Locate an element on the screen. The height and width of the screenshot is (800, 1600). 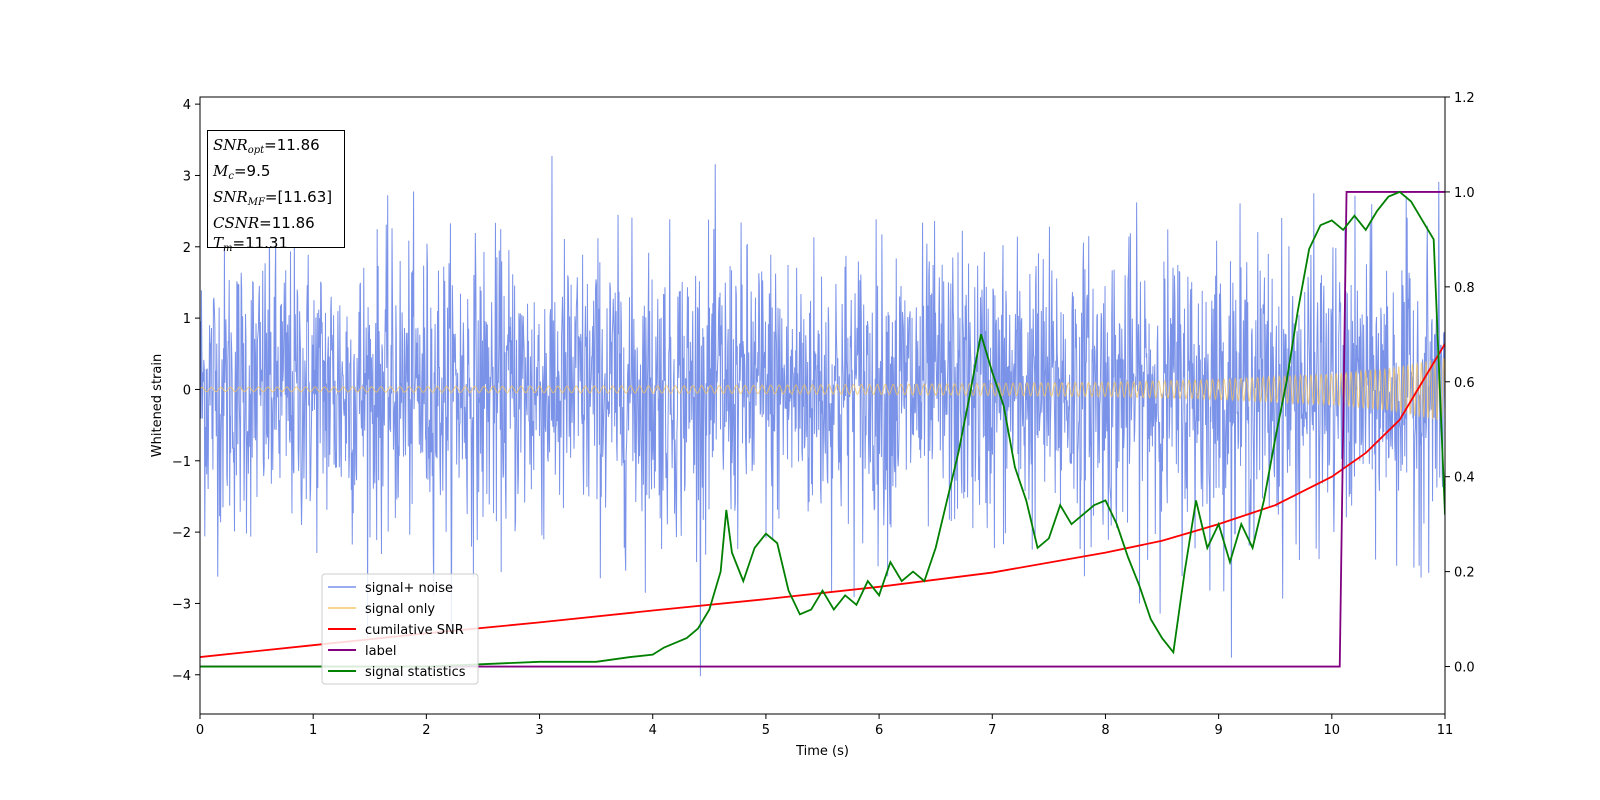
y-left-tick-label: 4 is located at coordinates (187, 105).